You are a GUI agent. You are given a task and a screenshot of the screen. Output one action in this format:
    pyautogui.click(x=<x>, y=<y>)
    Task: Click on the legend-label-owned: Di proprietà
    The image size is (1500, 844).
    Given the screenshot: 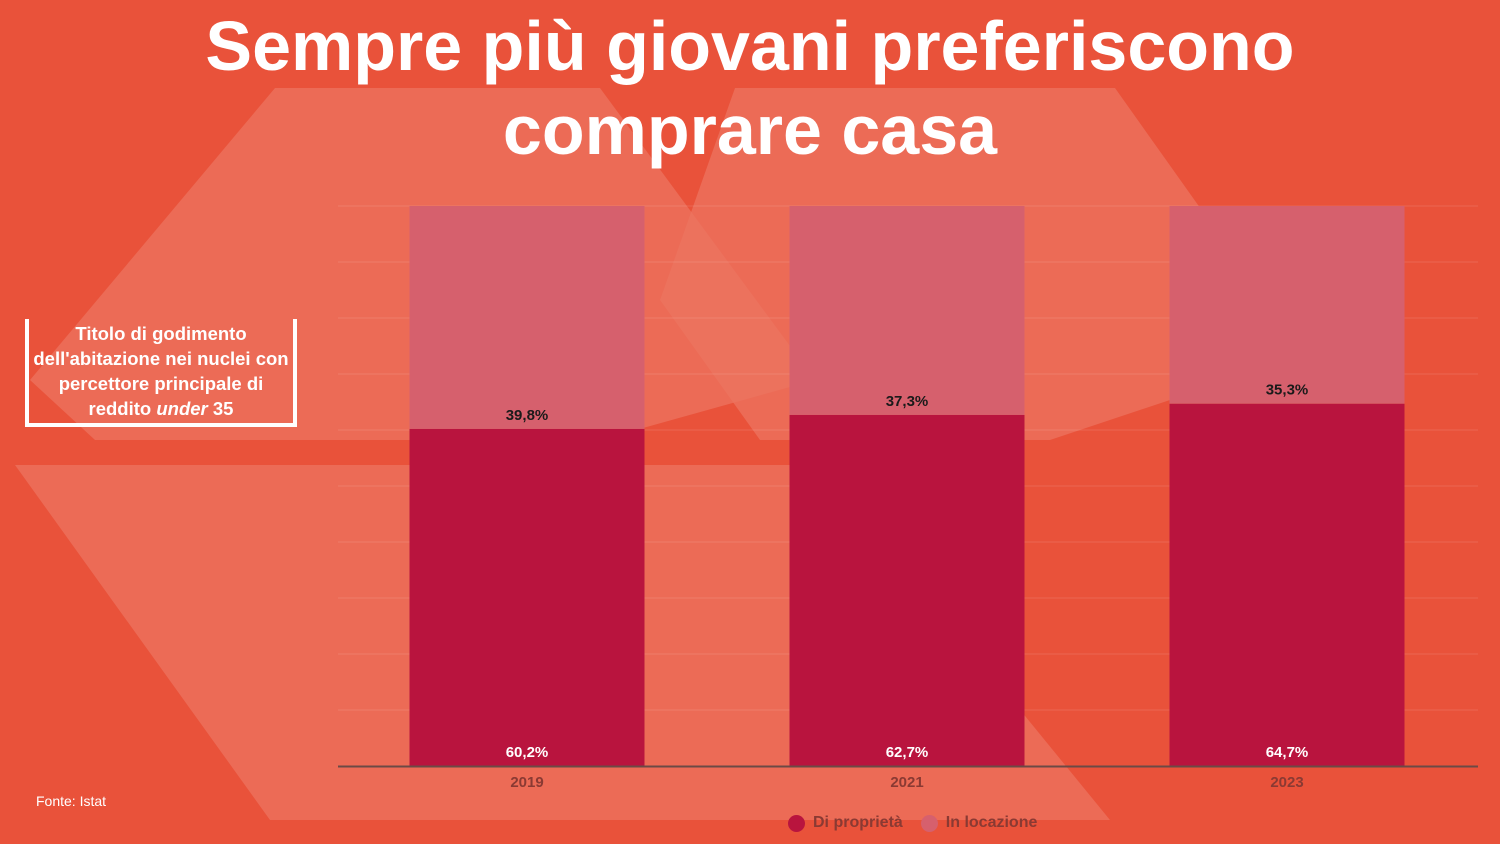 What is the action you would take?
    pyautogui.click(x=858, y=822)
    